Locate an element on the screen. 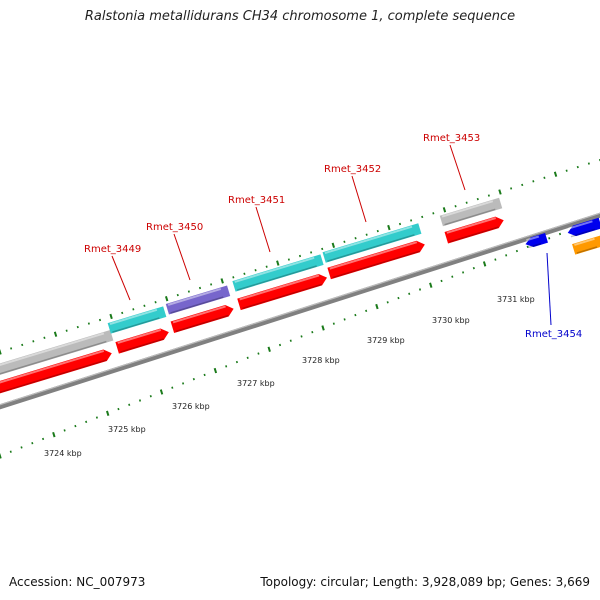 The width and height of the screenshot is (600, 600). cds-reverse-right is located at coordinates (583, 227).